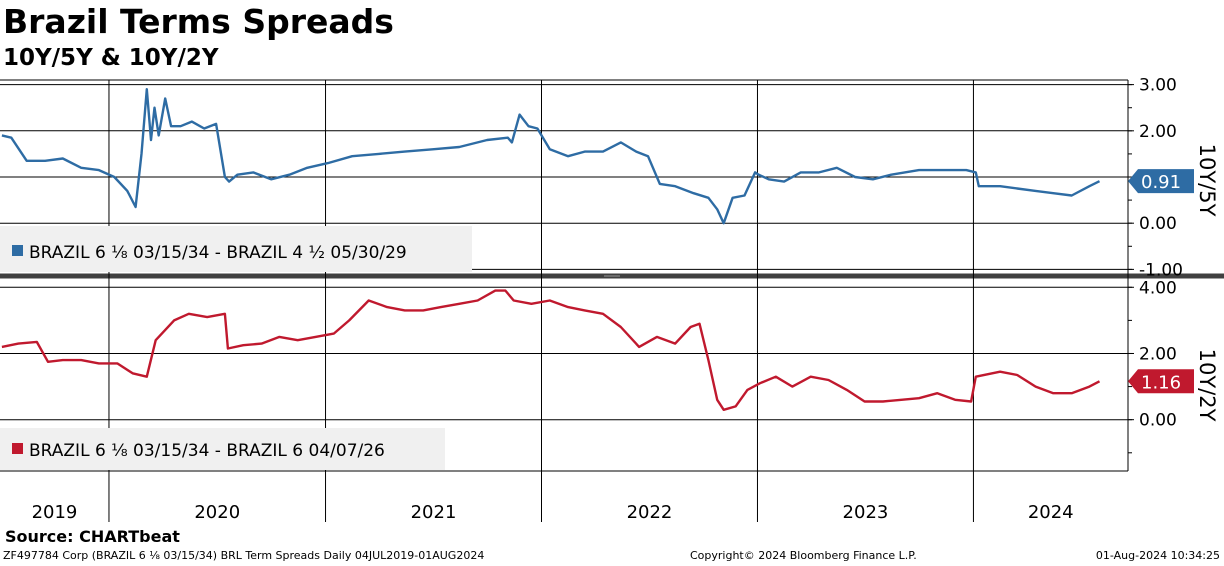 This screenshot has width=1224, height=566. Describe the element at coordinates (17, 250) in the screenshot. I see `legend-swatch-top` at that location.